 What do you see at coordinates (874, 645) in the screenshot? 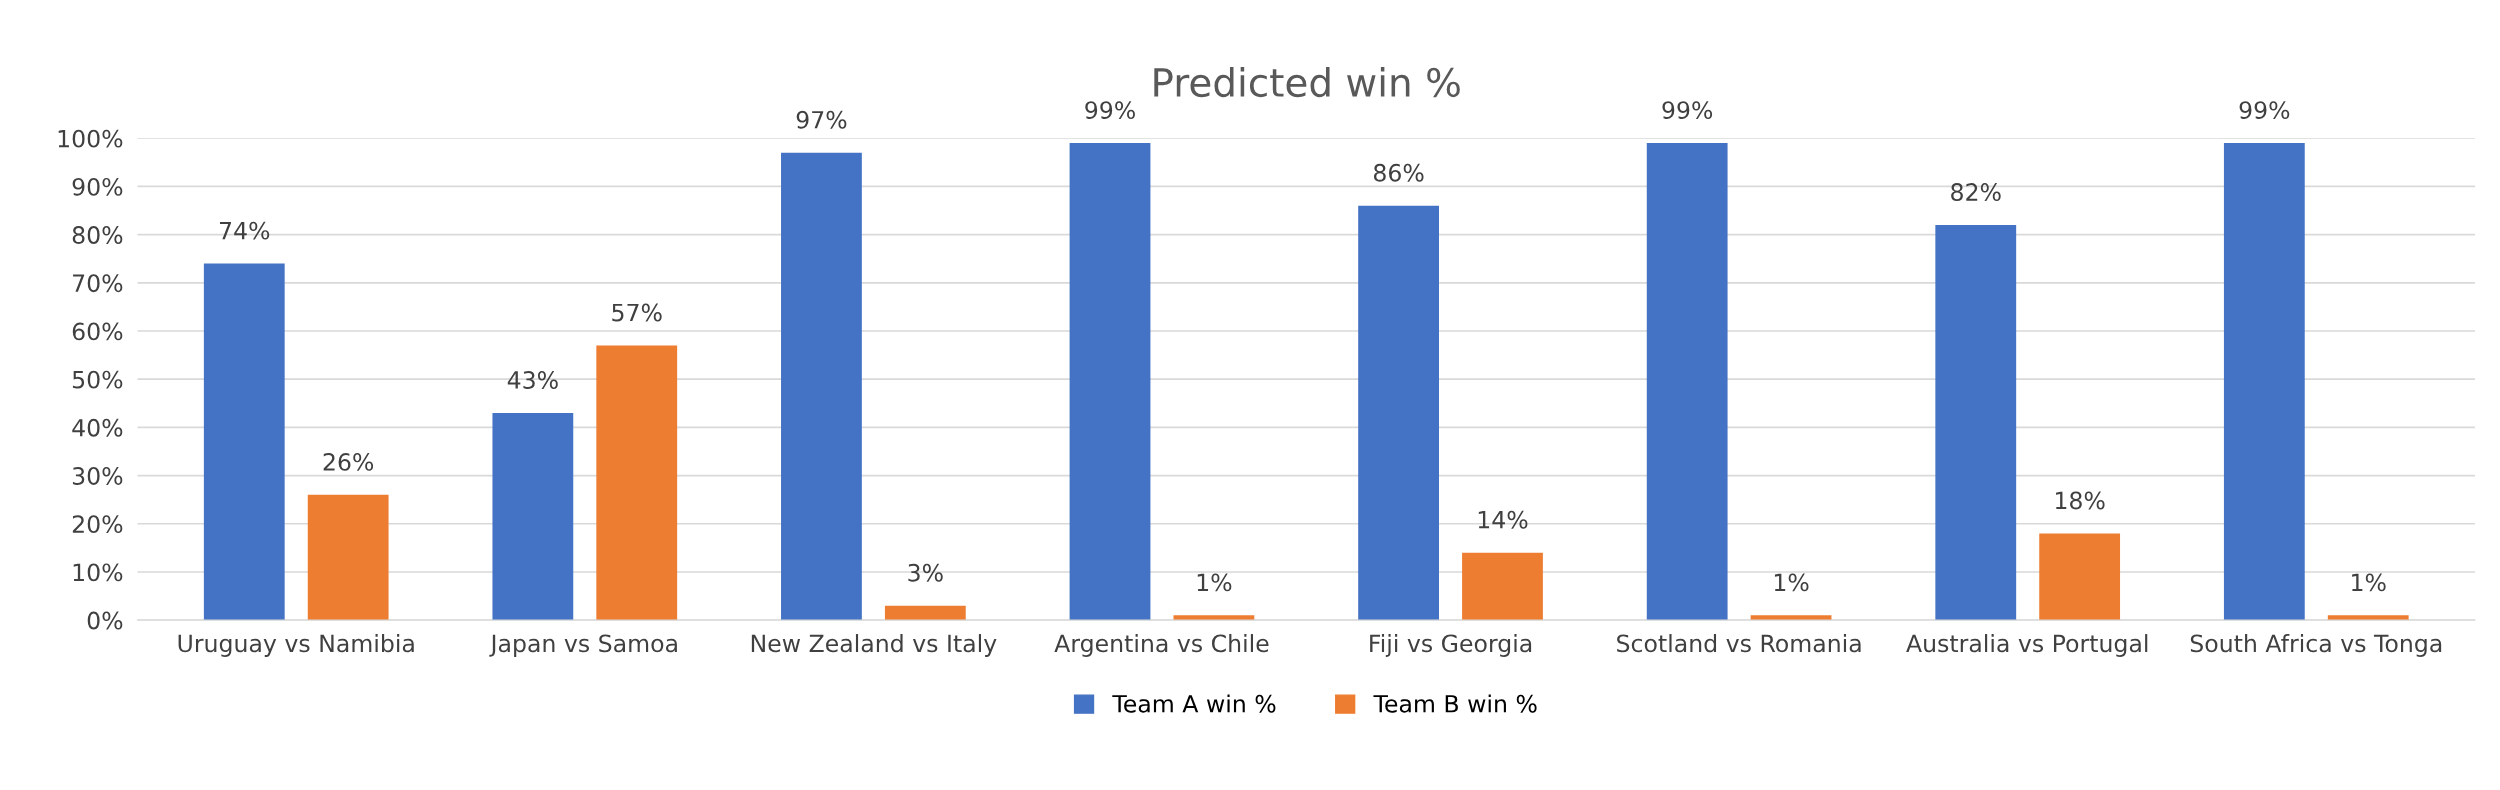
I see `x-tick-label: New Zealand vs Italy` at bounding box center [874, 645].